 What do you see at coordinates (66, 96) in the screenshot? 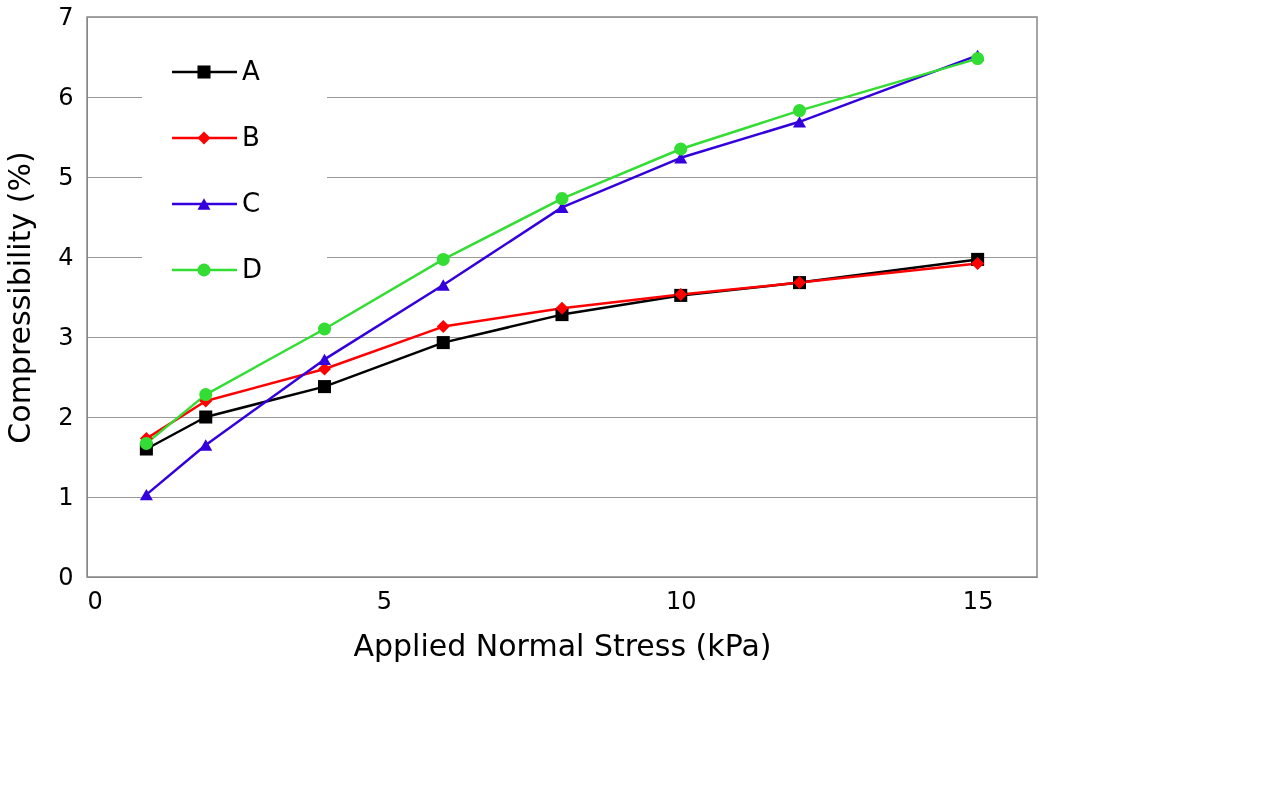
I see `y-tick-label: 6` at bounding box center [66, 96].